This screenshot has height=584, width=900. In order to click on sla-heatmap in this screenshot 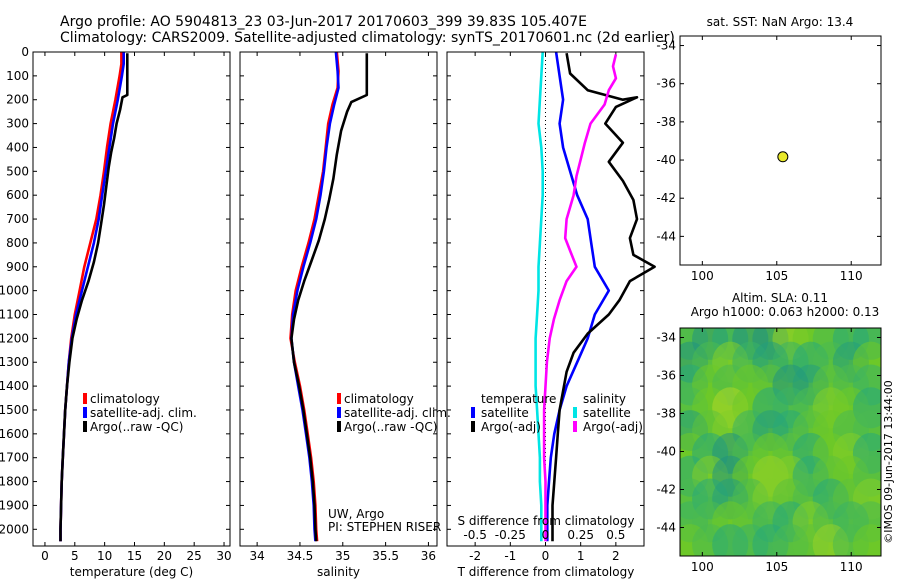, I will do `click(780, 442)`.